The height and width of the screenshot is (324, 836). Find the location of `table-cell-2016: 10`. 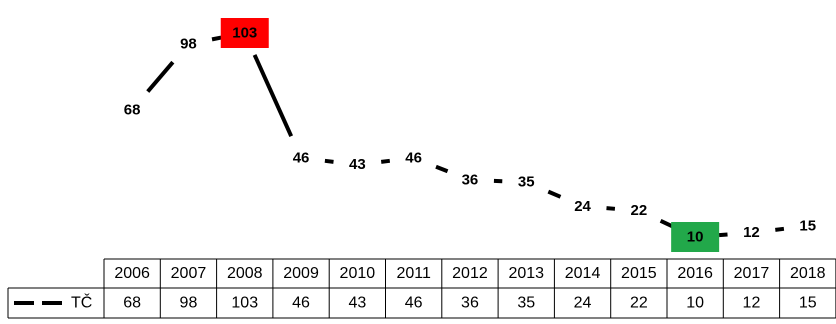

table-cell-2016: 10 is located at coordinates (695, 303).